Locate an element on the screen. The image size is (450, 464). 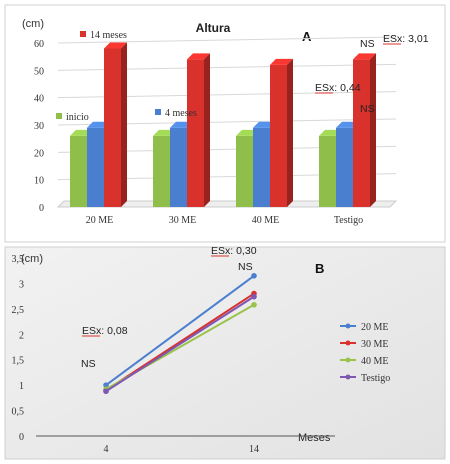
panel-a-legend-label: inicio is located at coordinates (77, 117).